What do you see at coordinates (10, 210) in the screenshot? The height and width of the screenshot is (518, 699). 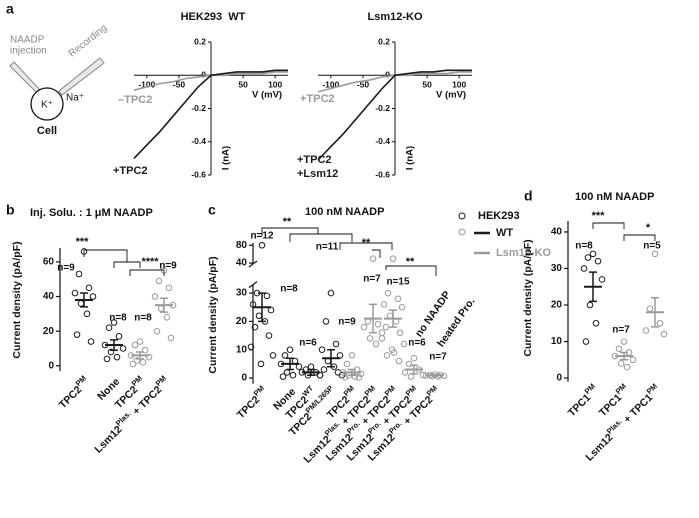 I see `panel-label: b` at bounding box center [10, 210].